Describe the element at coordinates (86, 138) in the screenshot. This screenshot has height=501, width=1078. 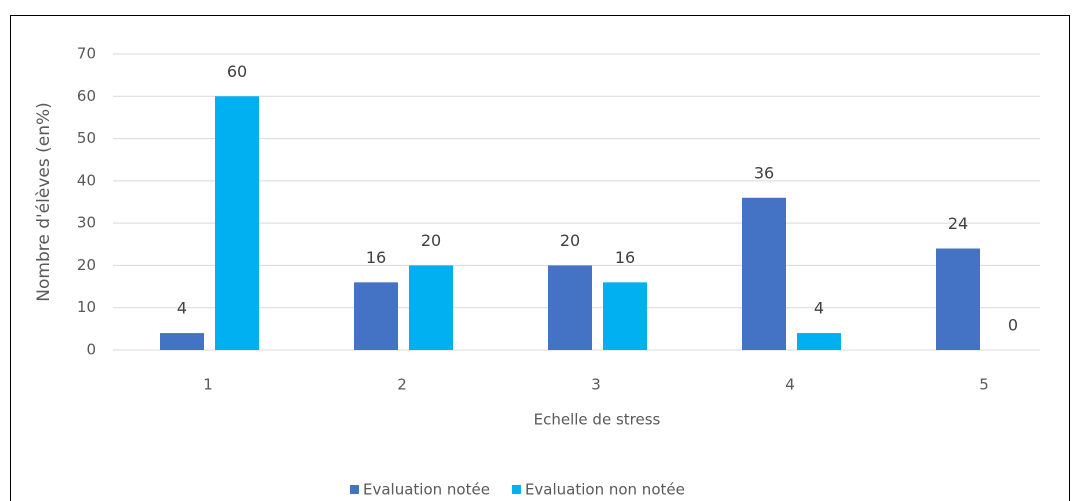
I see `y-tick-label: 50` at that location.